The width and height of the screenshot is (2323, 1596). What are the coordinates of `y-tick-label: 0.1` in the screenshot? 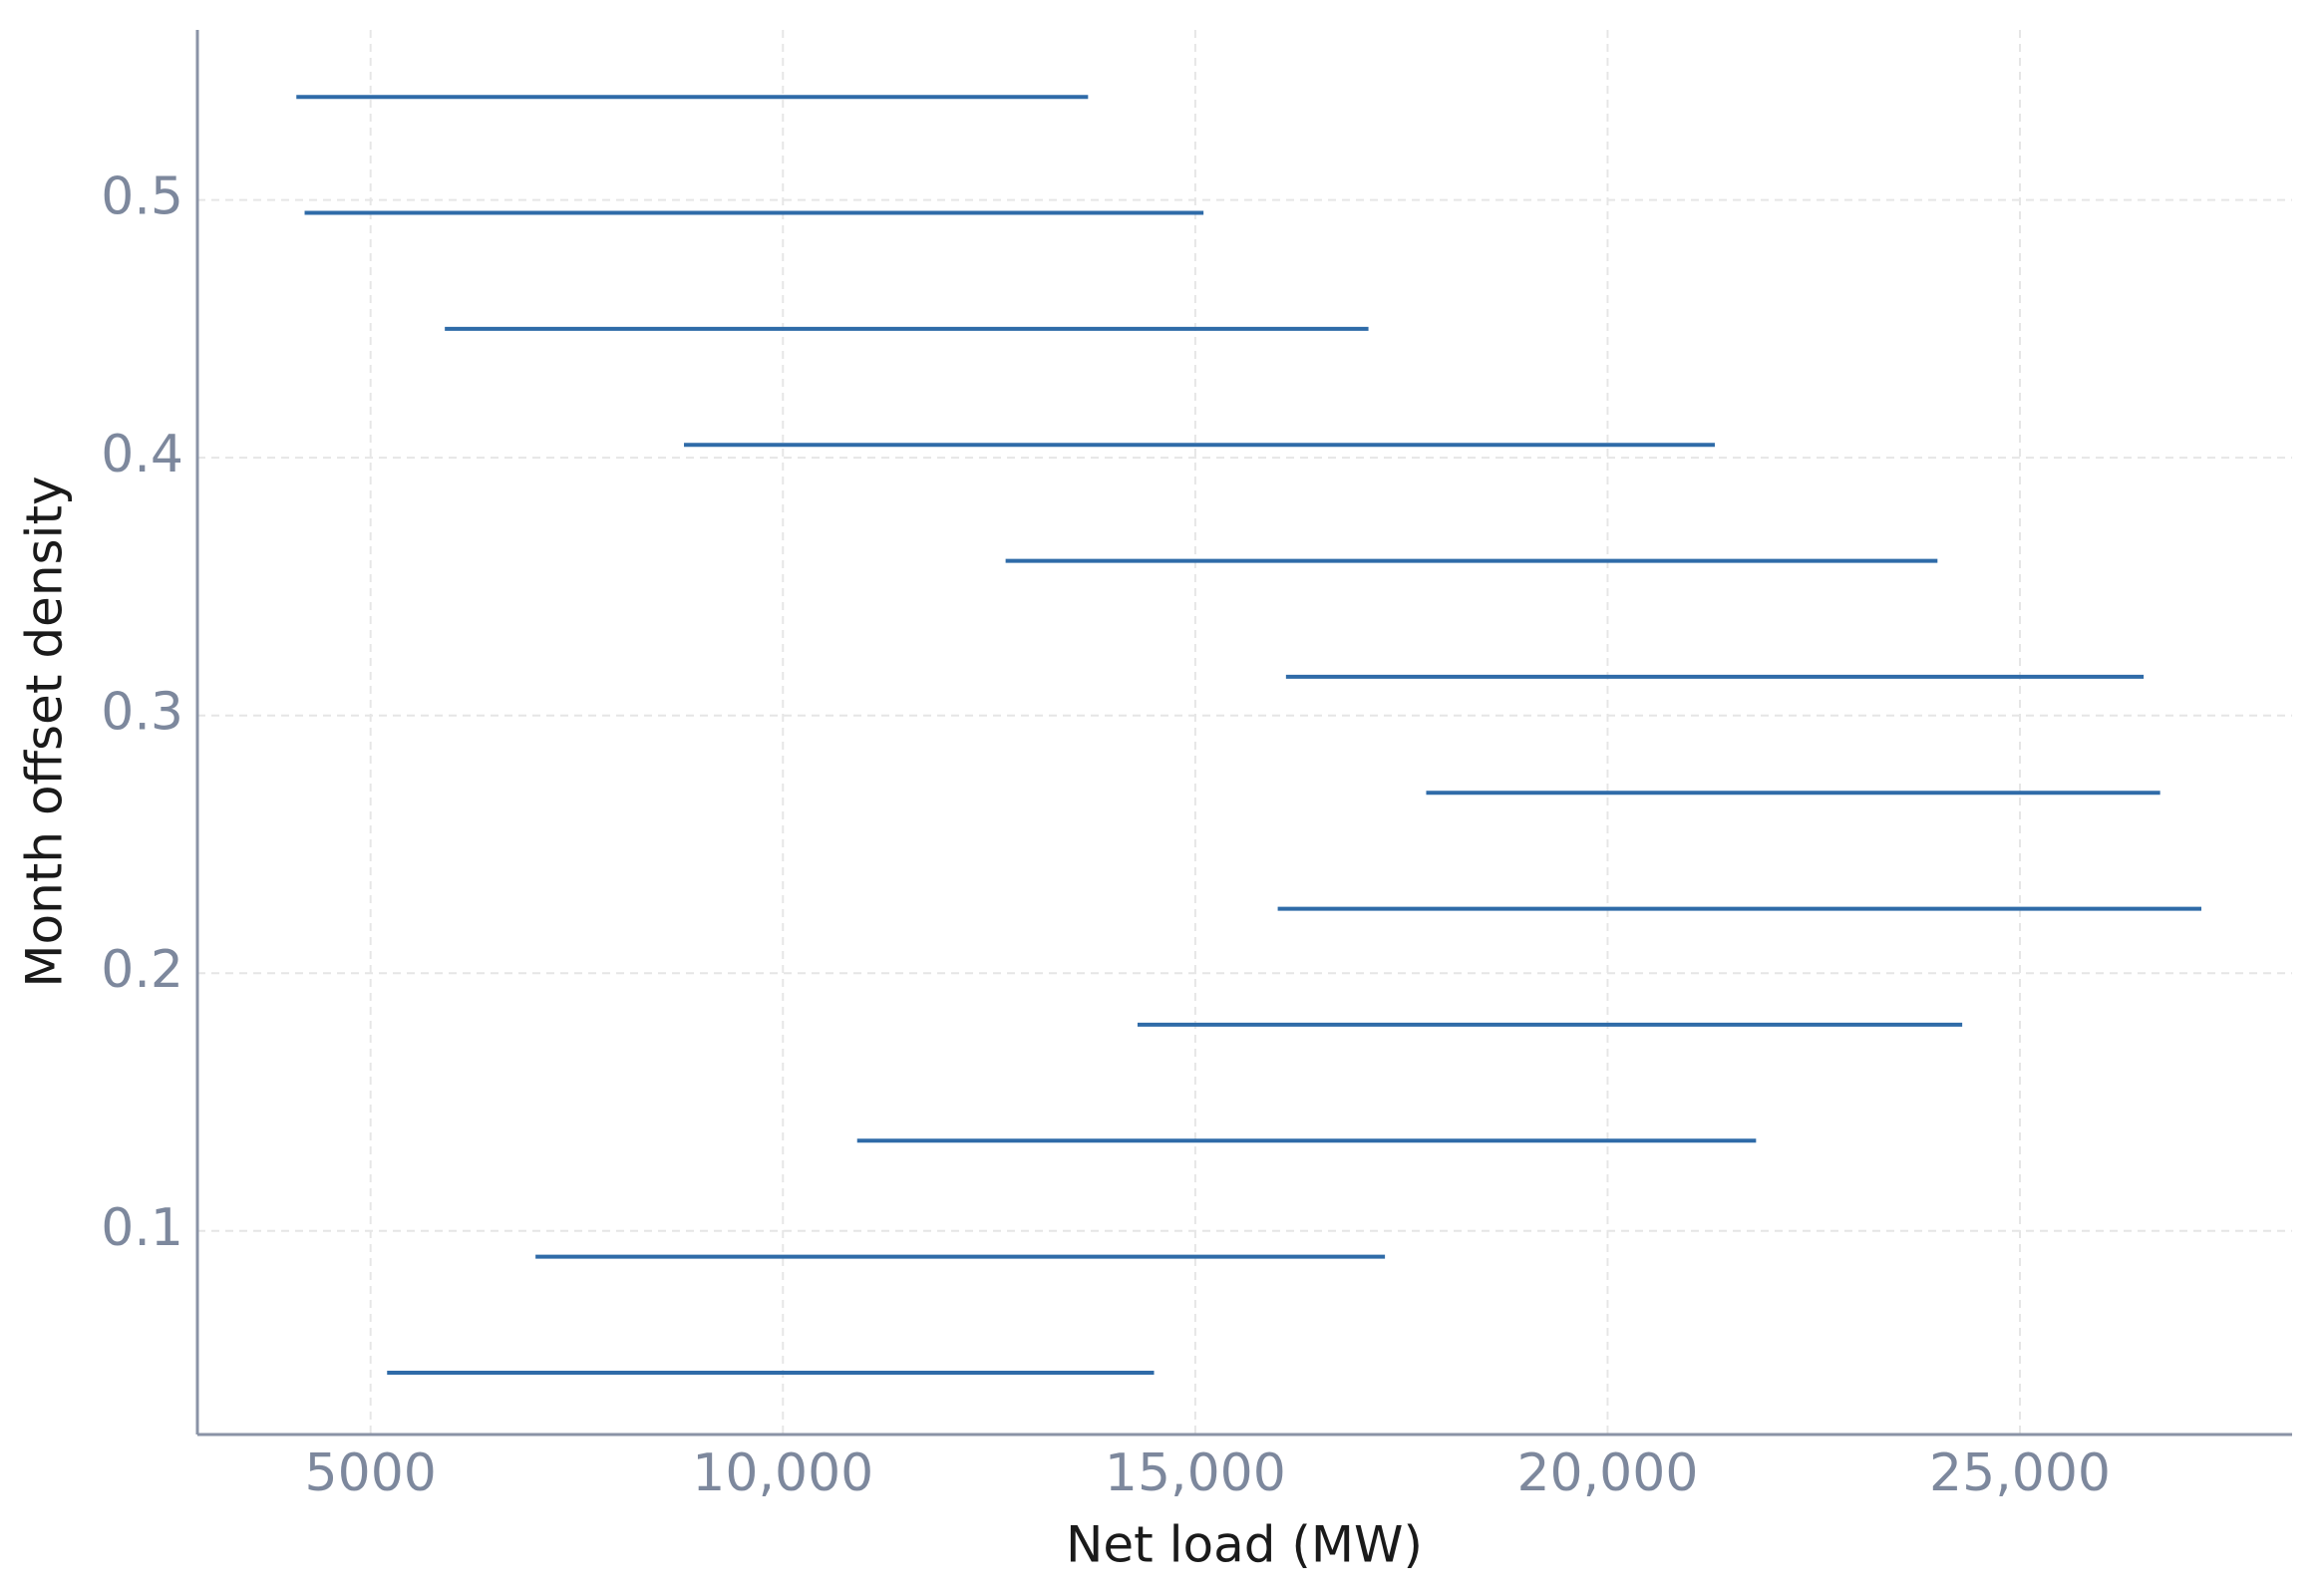 It's located at (142, 1228).